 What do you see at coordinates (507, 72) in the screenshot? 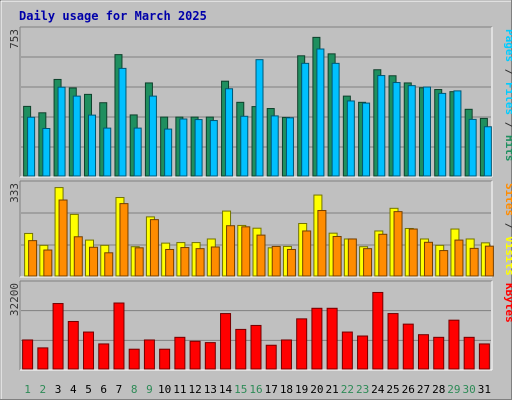
I see `legend-segment: /` at bounding box center [507, 72].